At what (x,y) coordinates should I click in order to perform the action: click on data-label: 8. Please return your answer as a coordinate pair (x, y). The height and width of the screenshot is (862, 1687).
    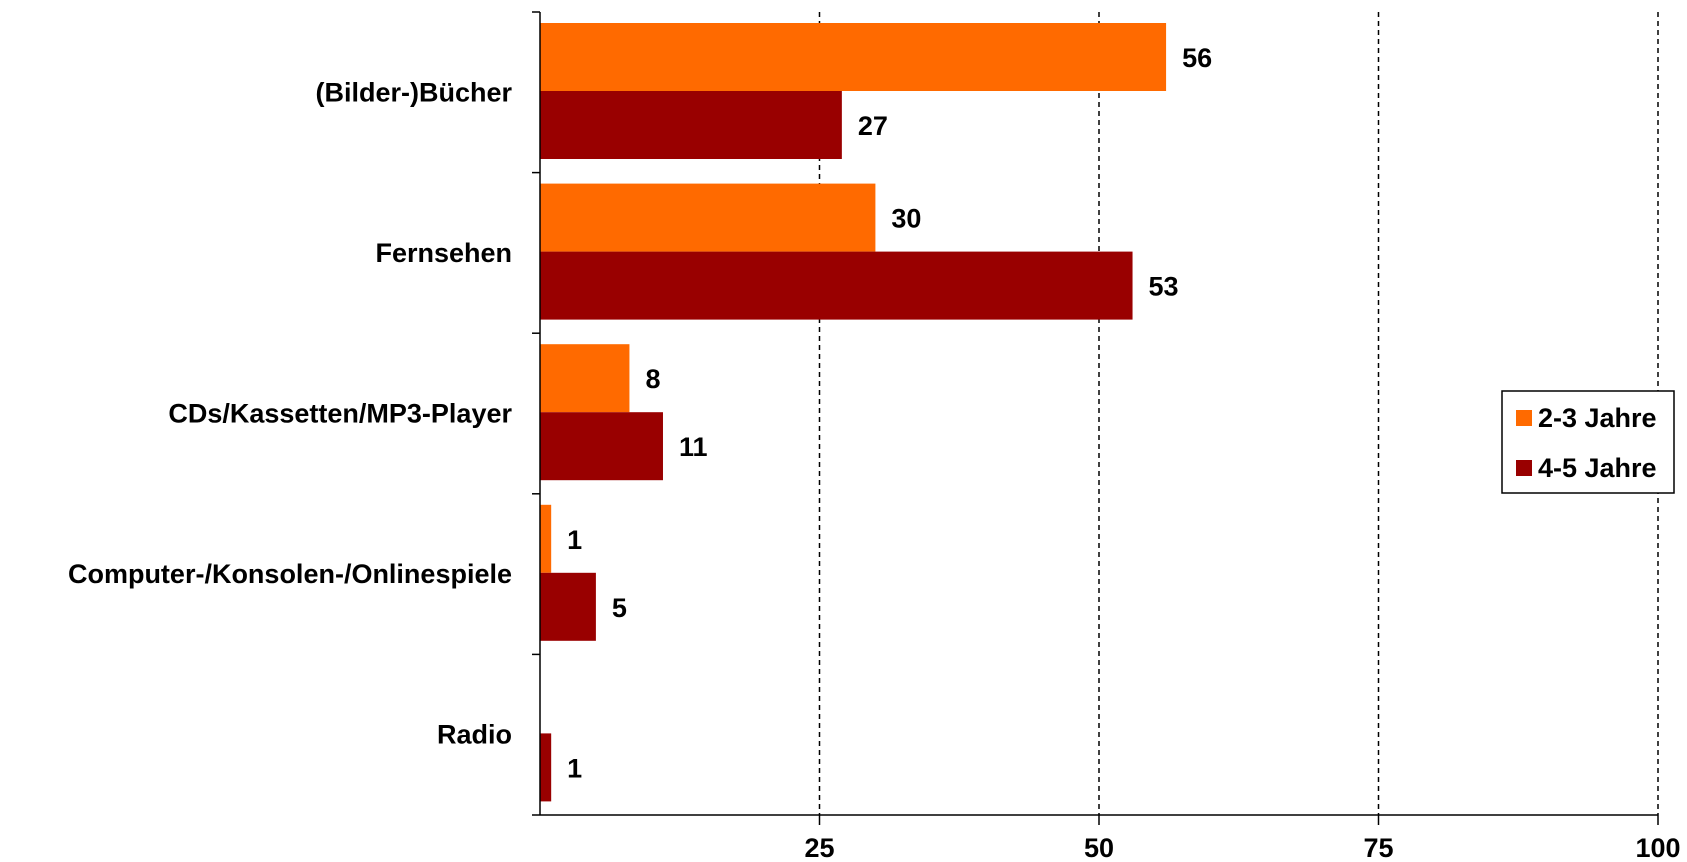
    Looking at the image, I should click on (652, 379).